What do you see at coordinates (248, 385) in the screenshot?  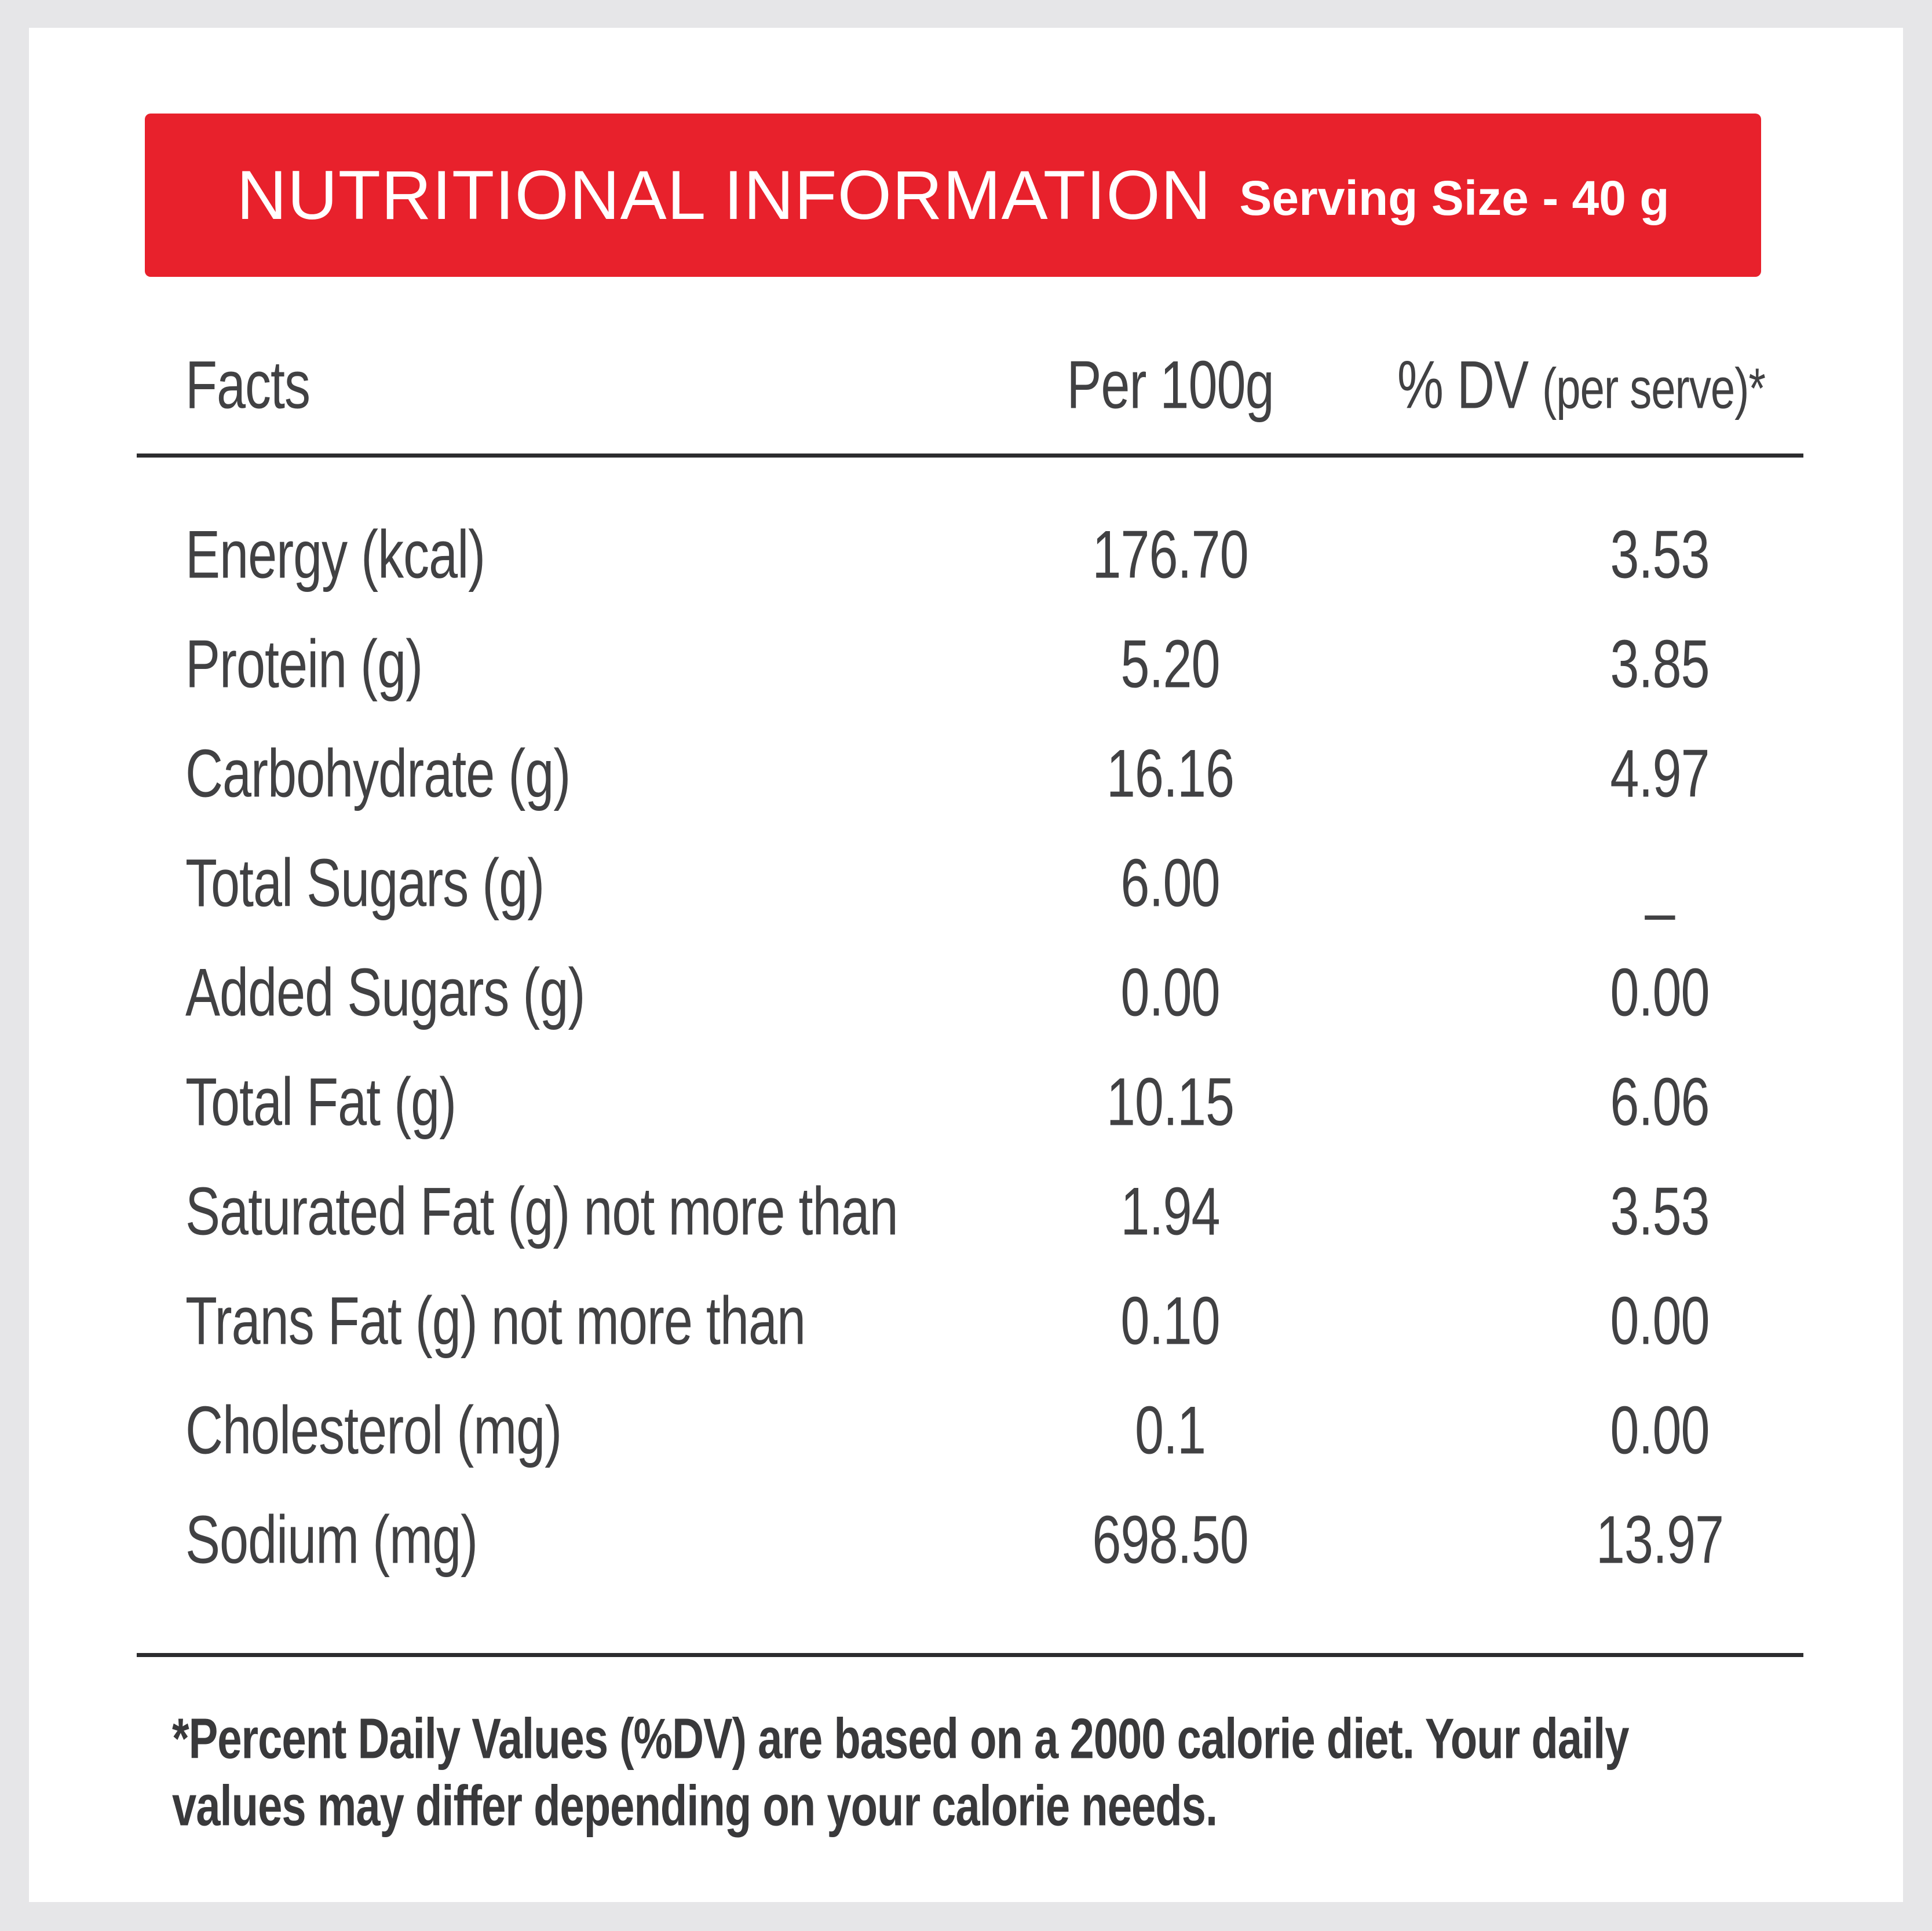 I see `column-header-facts: Facts` at bounding box center [248, 385].